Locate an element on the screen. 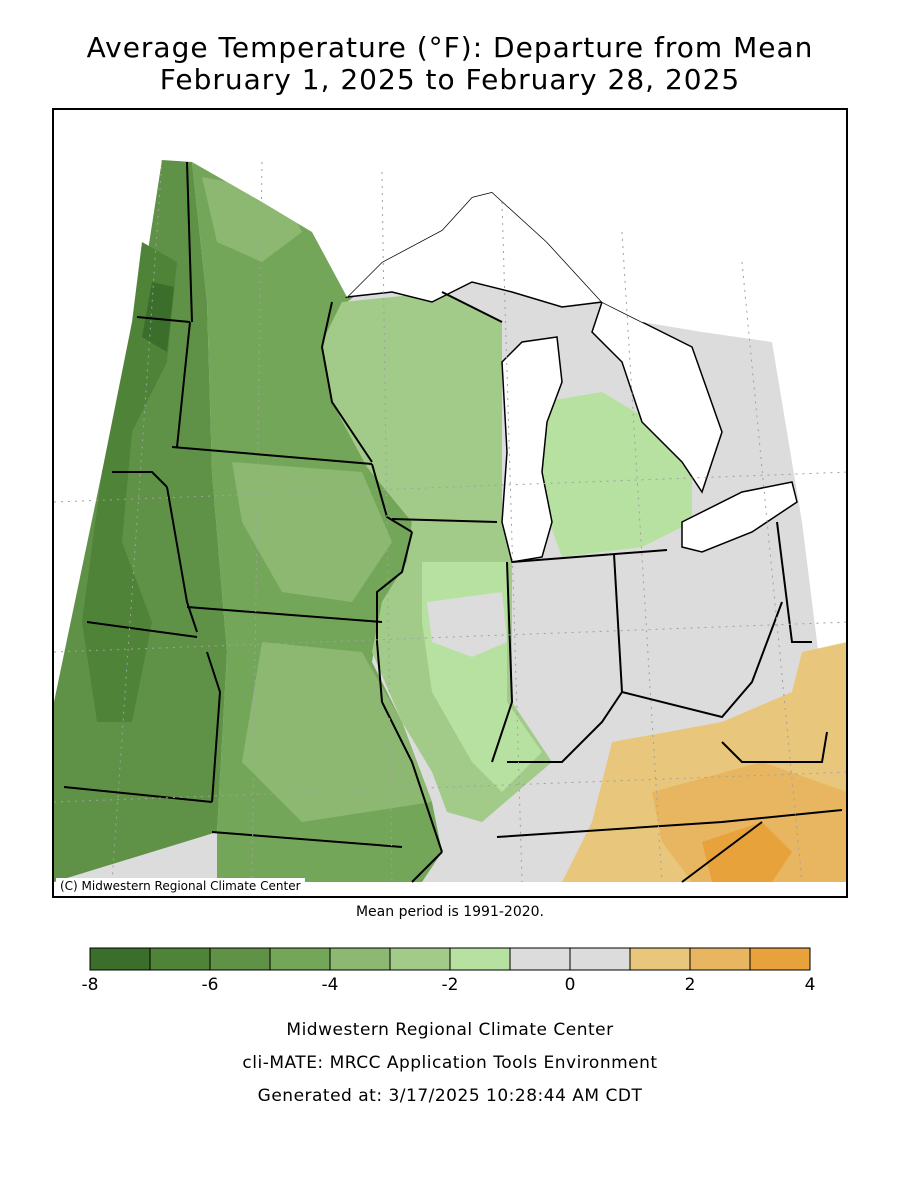 The image size is (900, 1200). footer-org: Midwestern Regional Climate Center is located at coordinates (450, 1030).